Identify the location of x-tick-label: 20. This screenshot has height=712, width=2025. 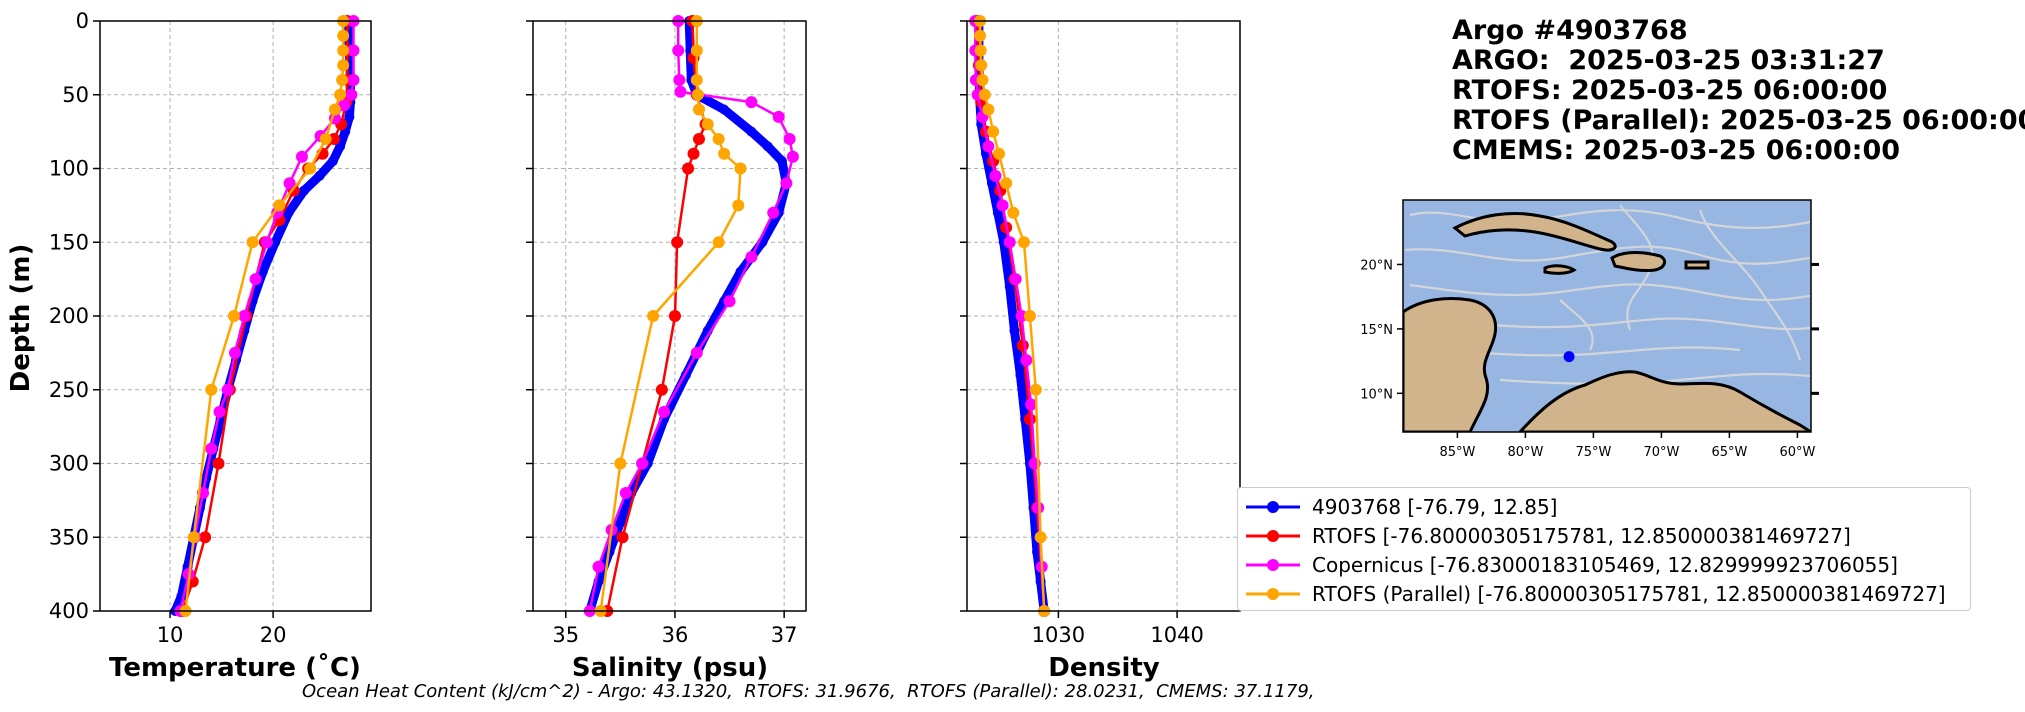
(273, 635).